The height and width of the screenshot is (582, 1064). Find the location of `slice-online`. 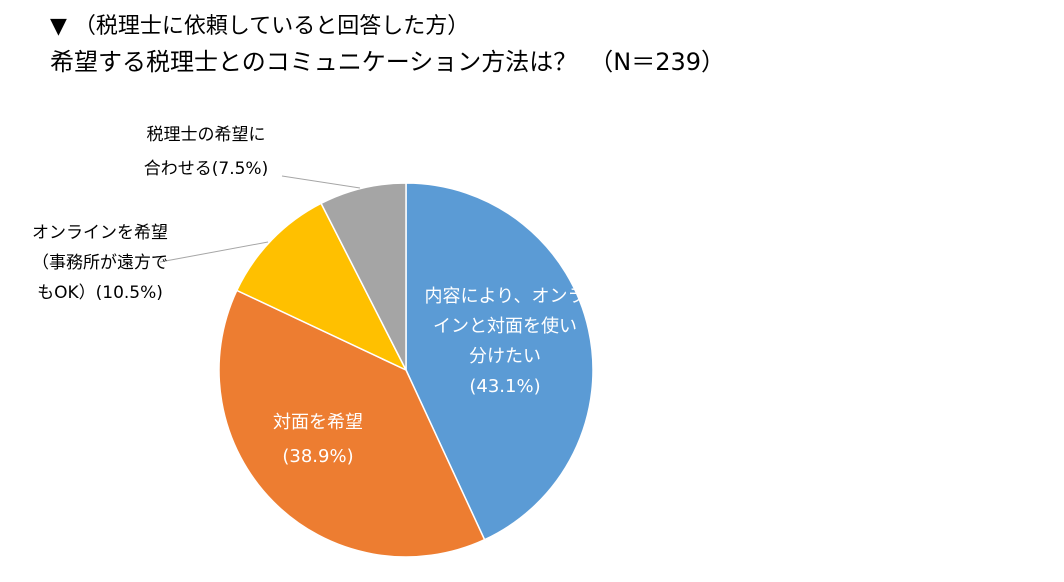

slice-online is located at coordinates (321, 287).